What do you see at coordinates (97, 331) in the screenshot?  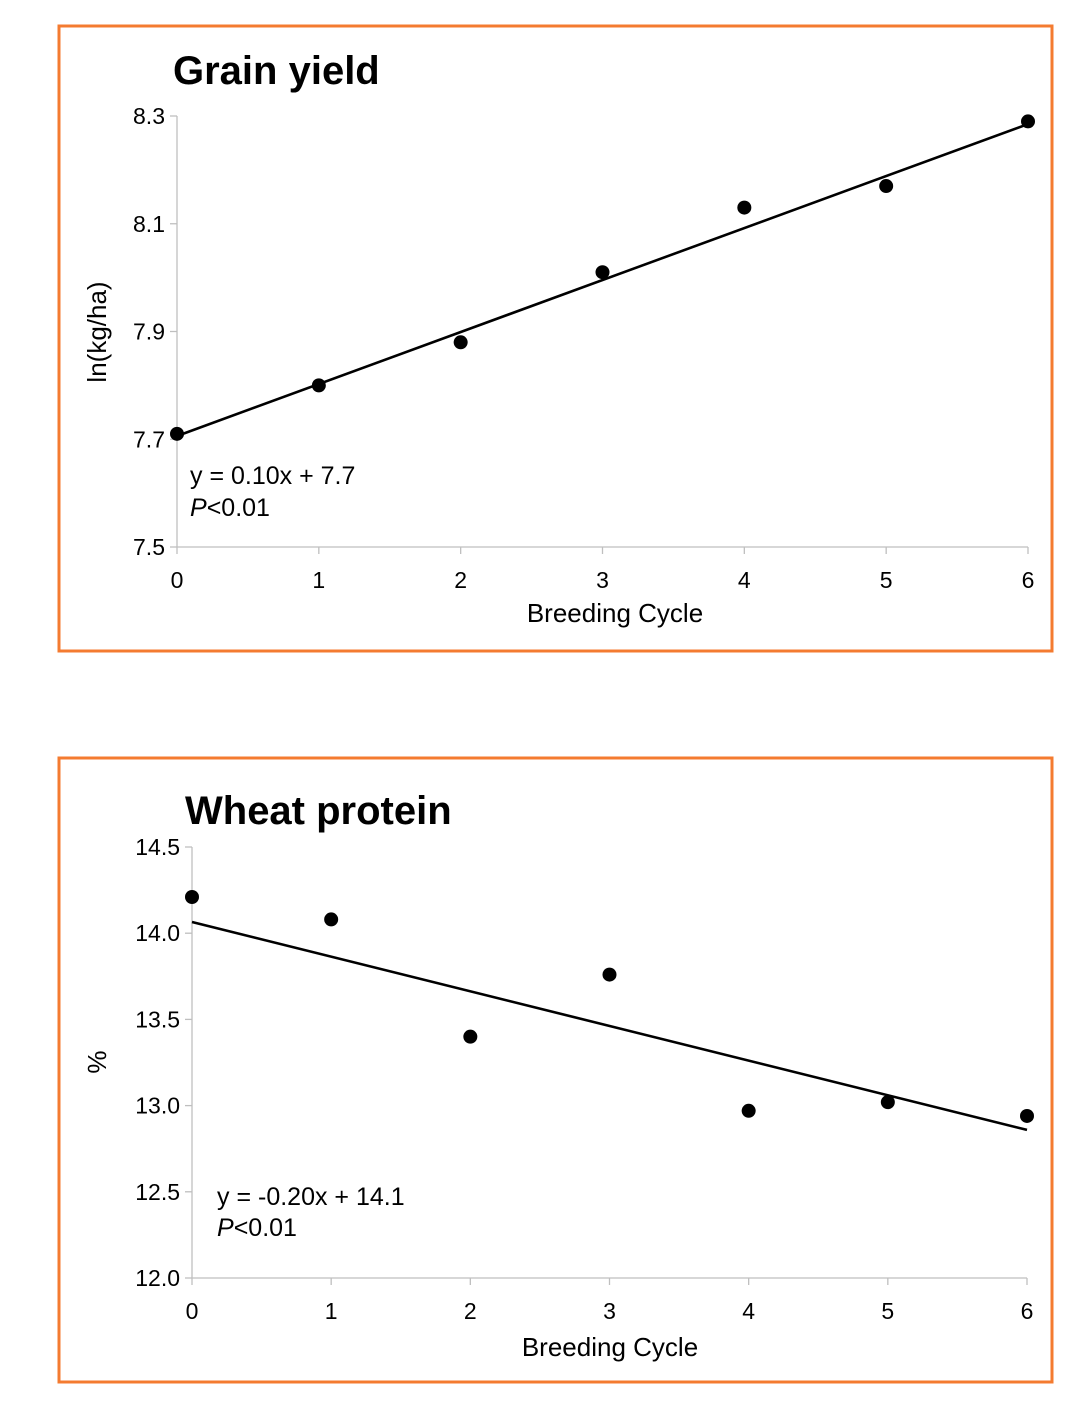 I see `y-axis-label: ln(kg/ha)` at bounding box center [97, 331].